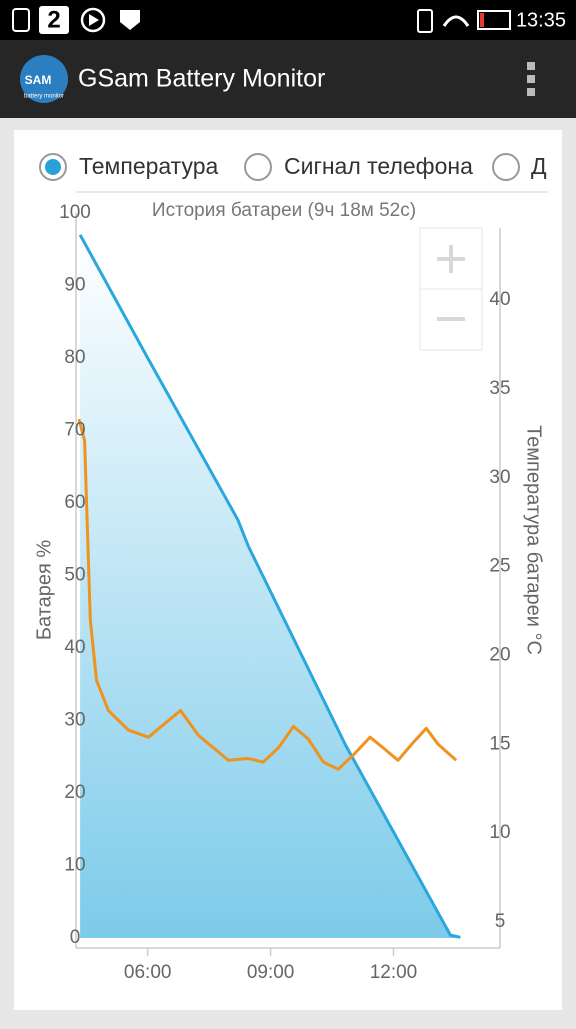 This screenshot has width=576, height=1029. I want to click on logo, so click(44, 79).